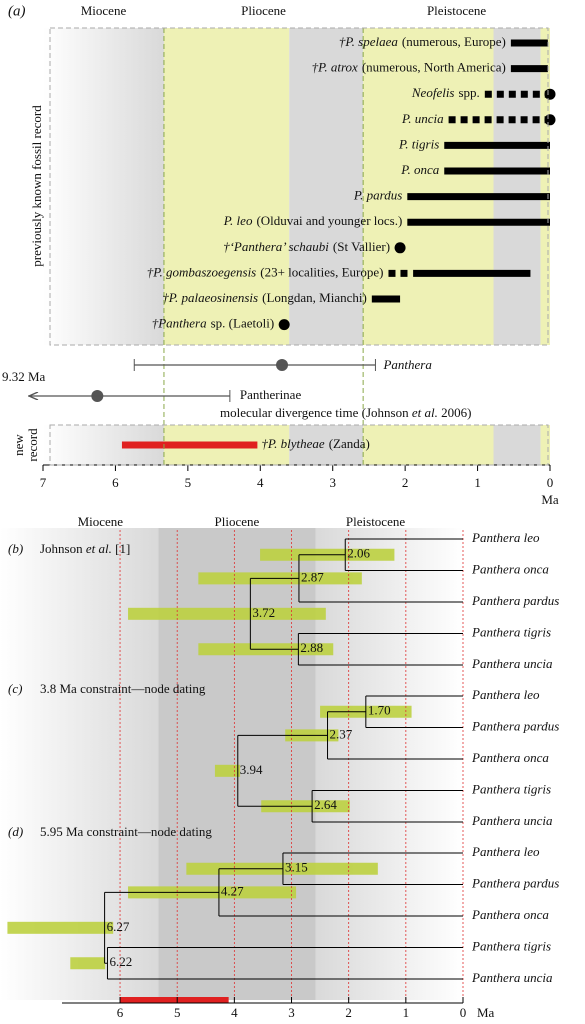 Image resolution: width=585 pixels, height=1024 pixels. Describe the element at coordinates (375, 521) in the screenshot. I see `epoch-label: Pleistocene` at that location.